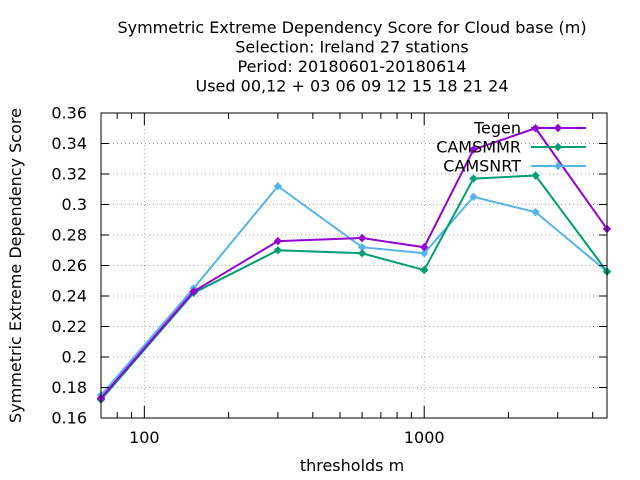 The image size is (640, 480). What do you see at coordinates (74, 204) in the screenshot?
I see `y-tick-label: 0.3` at bounding box center [74, 204].